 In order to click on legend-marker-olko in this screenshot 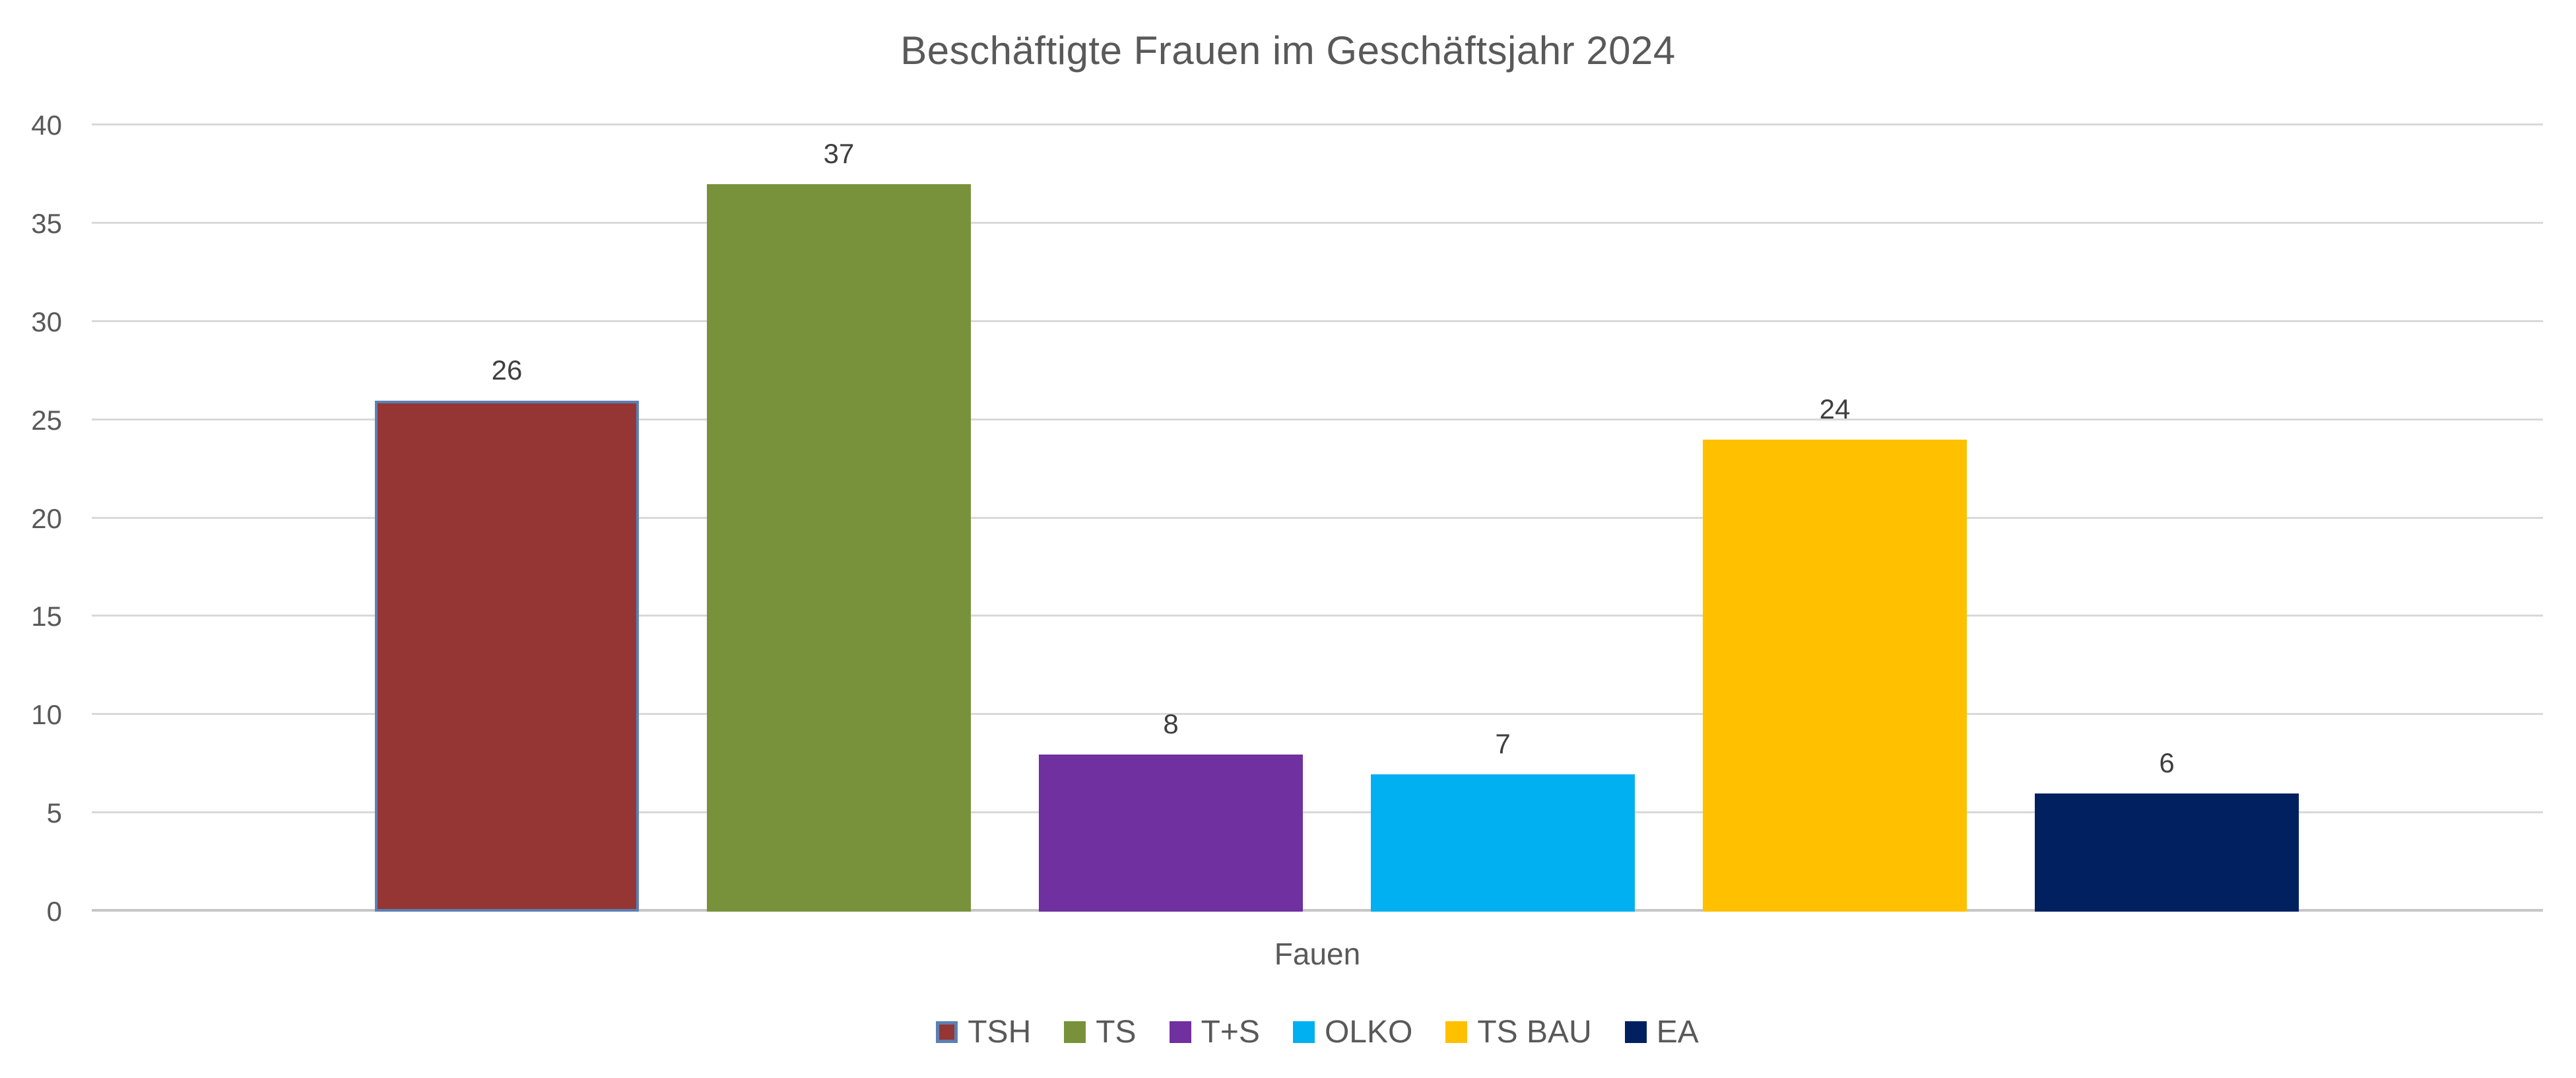, I will do `click(1303, 1032)`.